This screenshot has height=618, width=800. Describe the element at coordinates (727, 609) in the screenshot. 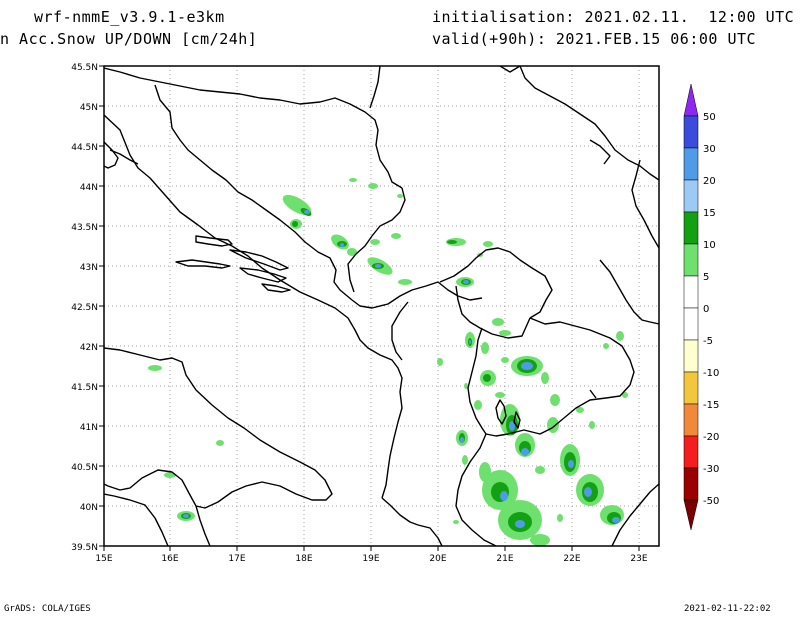

I see `render-timestamp: 2021-02-11-22:02` at that location.